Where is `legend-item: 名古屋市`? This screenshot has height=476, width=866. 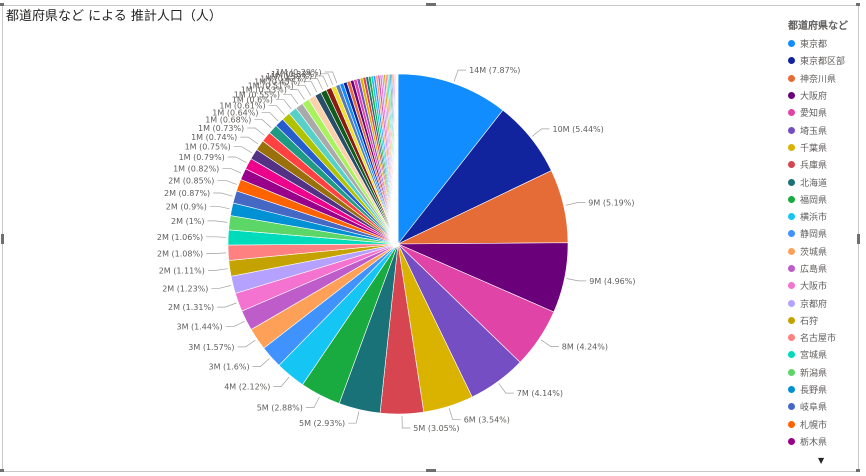
legend-item: 名古屋市 is located at coordinates (823, 337).